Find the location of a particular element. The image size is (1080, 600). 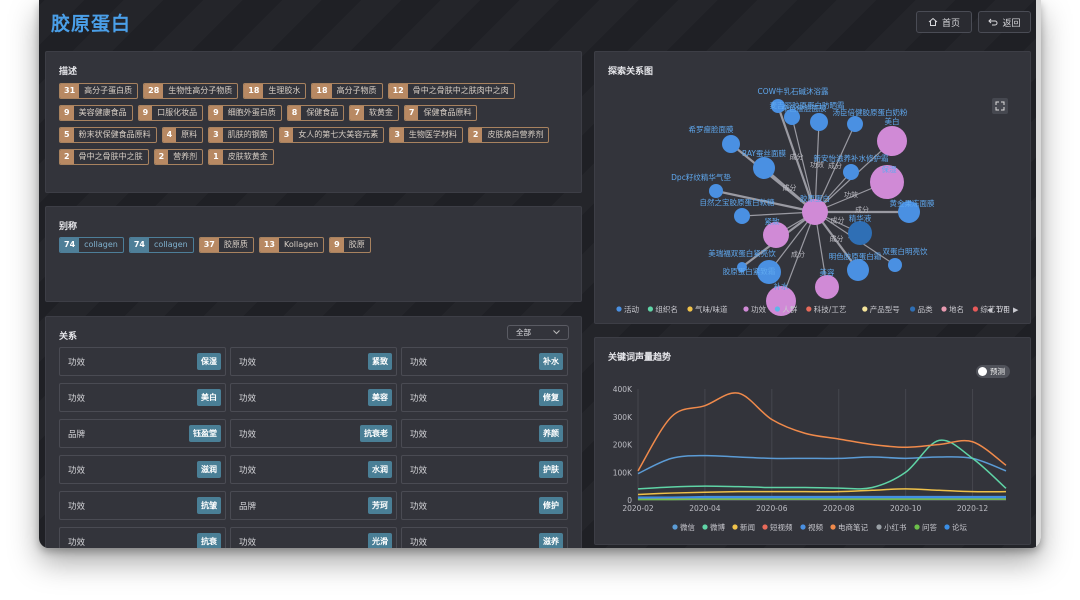

relation-item: 功效 光滑 is located at coordinates (313, 537).